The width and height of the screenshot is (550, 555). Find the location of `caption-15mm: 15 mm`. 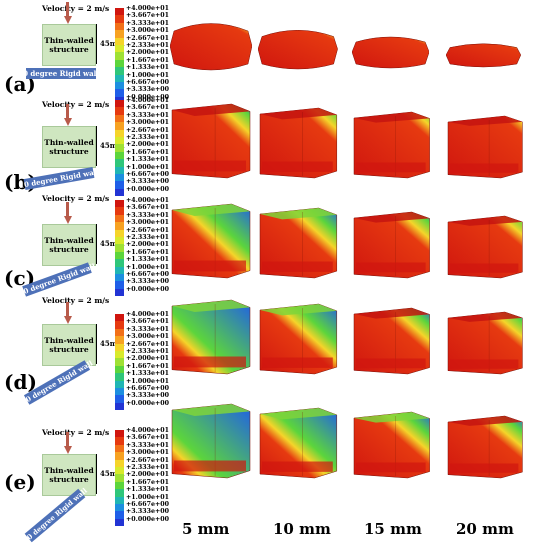

caption-15mm: 15 mm is located at coordinates (393, 529).